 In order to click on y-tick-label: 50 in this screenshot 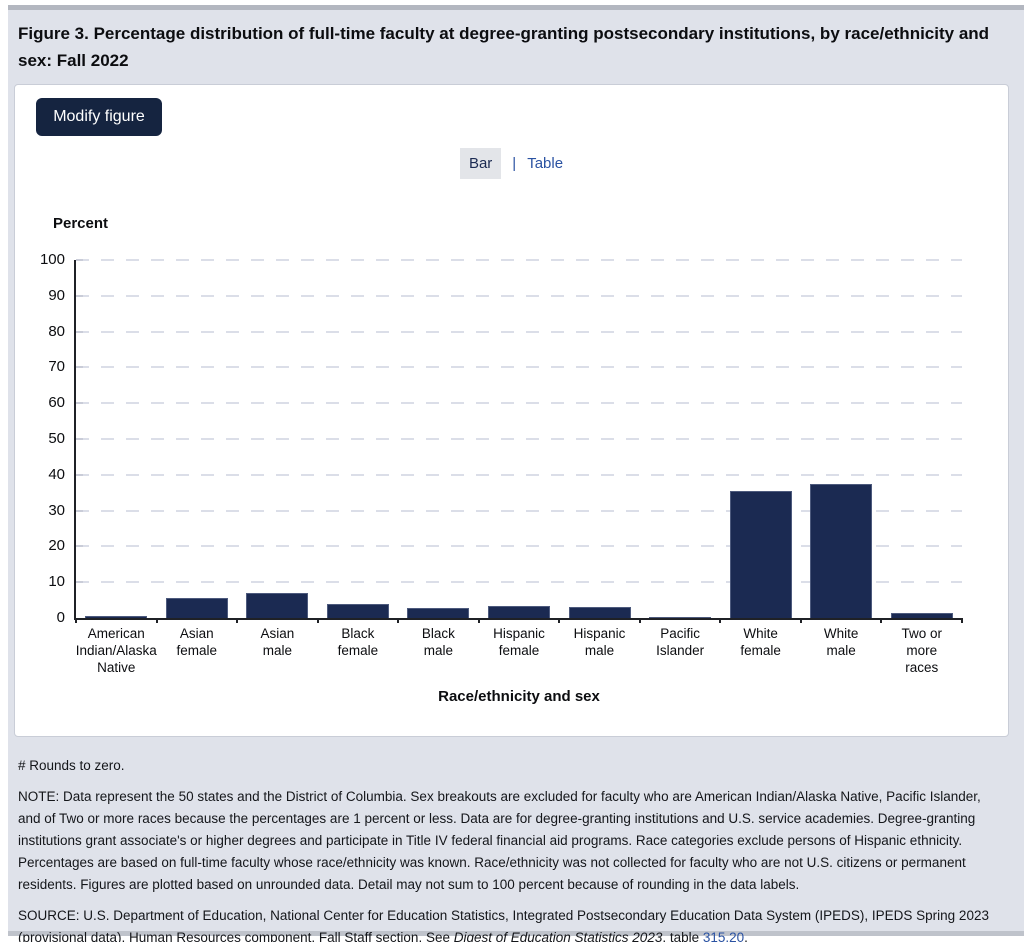, I will do `click(56, 438)`.